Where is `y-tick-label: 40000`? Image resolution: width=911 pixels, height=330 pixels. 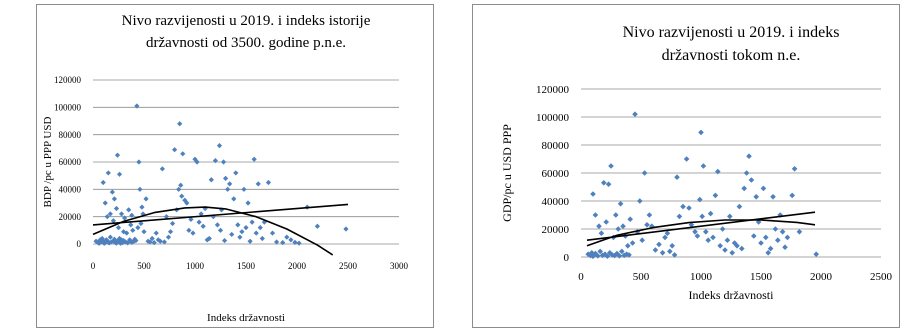 y-tick-label: 40000 is located at coordinates (556, 202).